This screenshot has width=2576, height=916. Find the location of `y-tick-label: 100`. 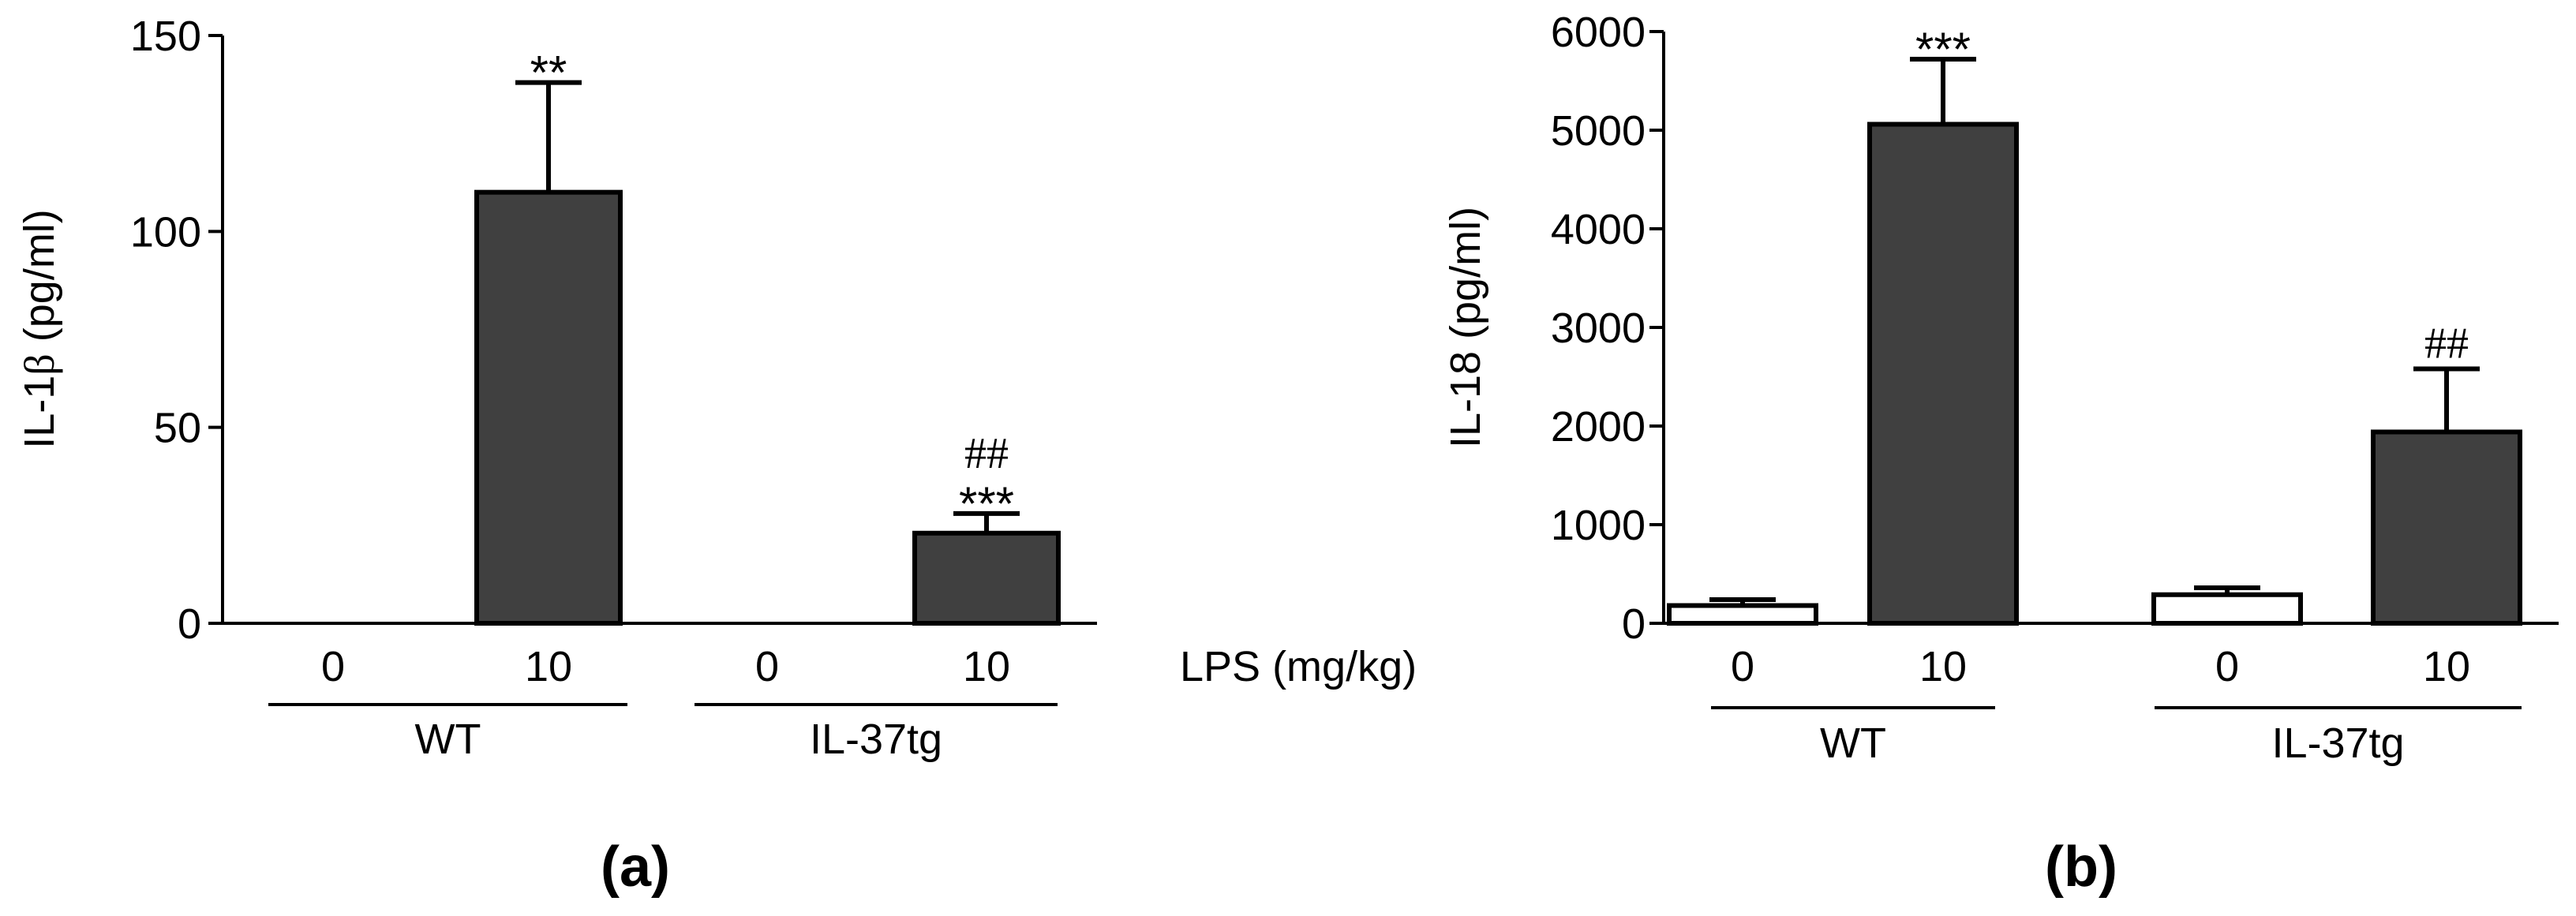

y-tick-label: 100 is located at coordinates (165, 232).